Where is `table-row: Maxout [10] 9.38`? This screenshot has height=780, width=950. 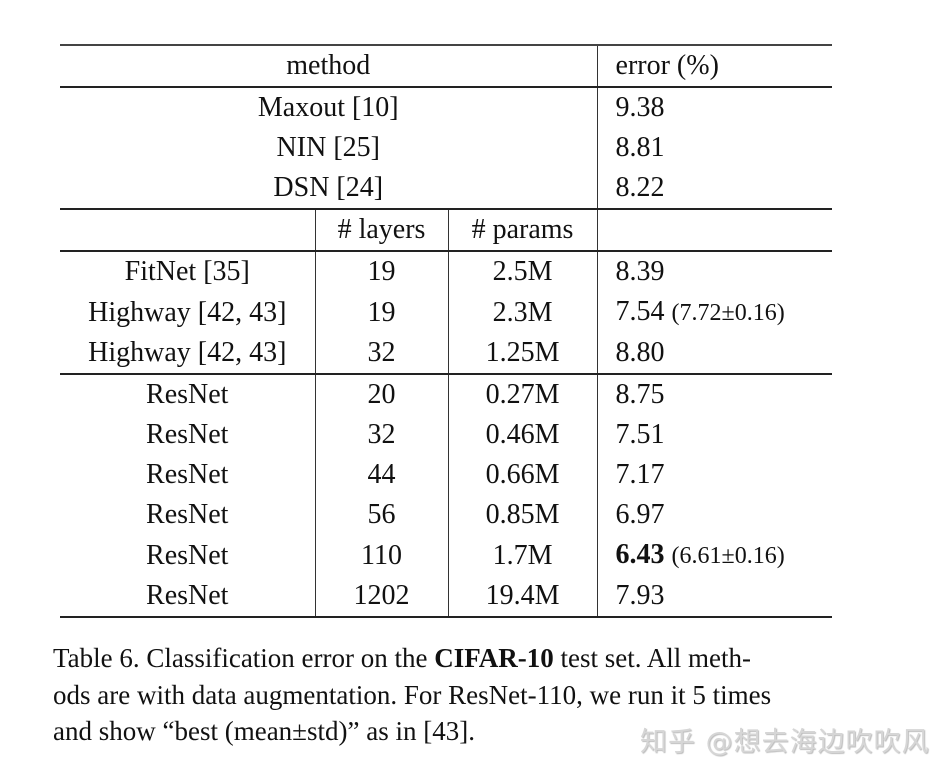 table-row: Maxout [10] 9.38 is located at coordinates (446, 107).